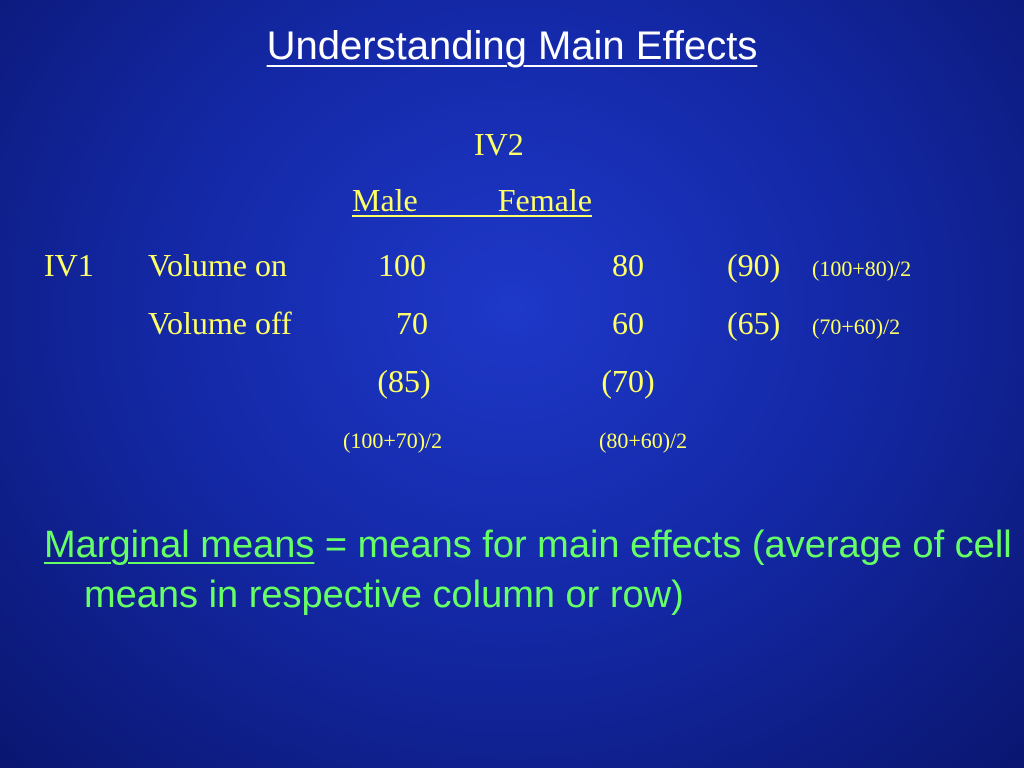  I want to click on column-mean-formula: (80+60)/2, so click(643, 440).